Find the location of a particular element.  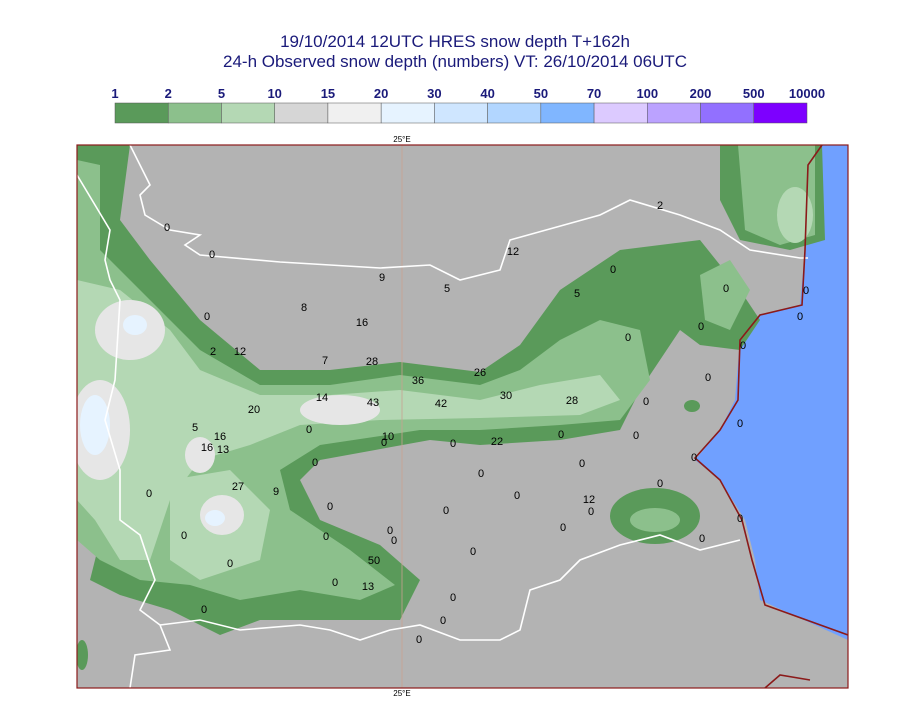

observation: 26 is located at coordinates (480, 373).